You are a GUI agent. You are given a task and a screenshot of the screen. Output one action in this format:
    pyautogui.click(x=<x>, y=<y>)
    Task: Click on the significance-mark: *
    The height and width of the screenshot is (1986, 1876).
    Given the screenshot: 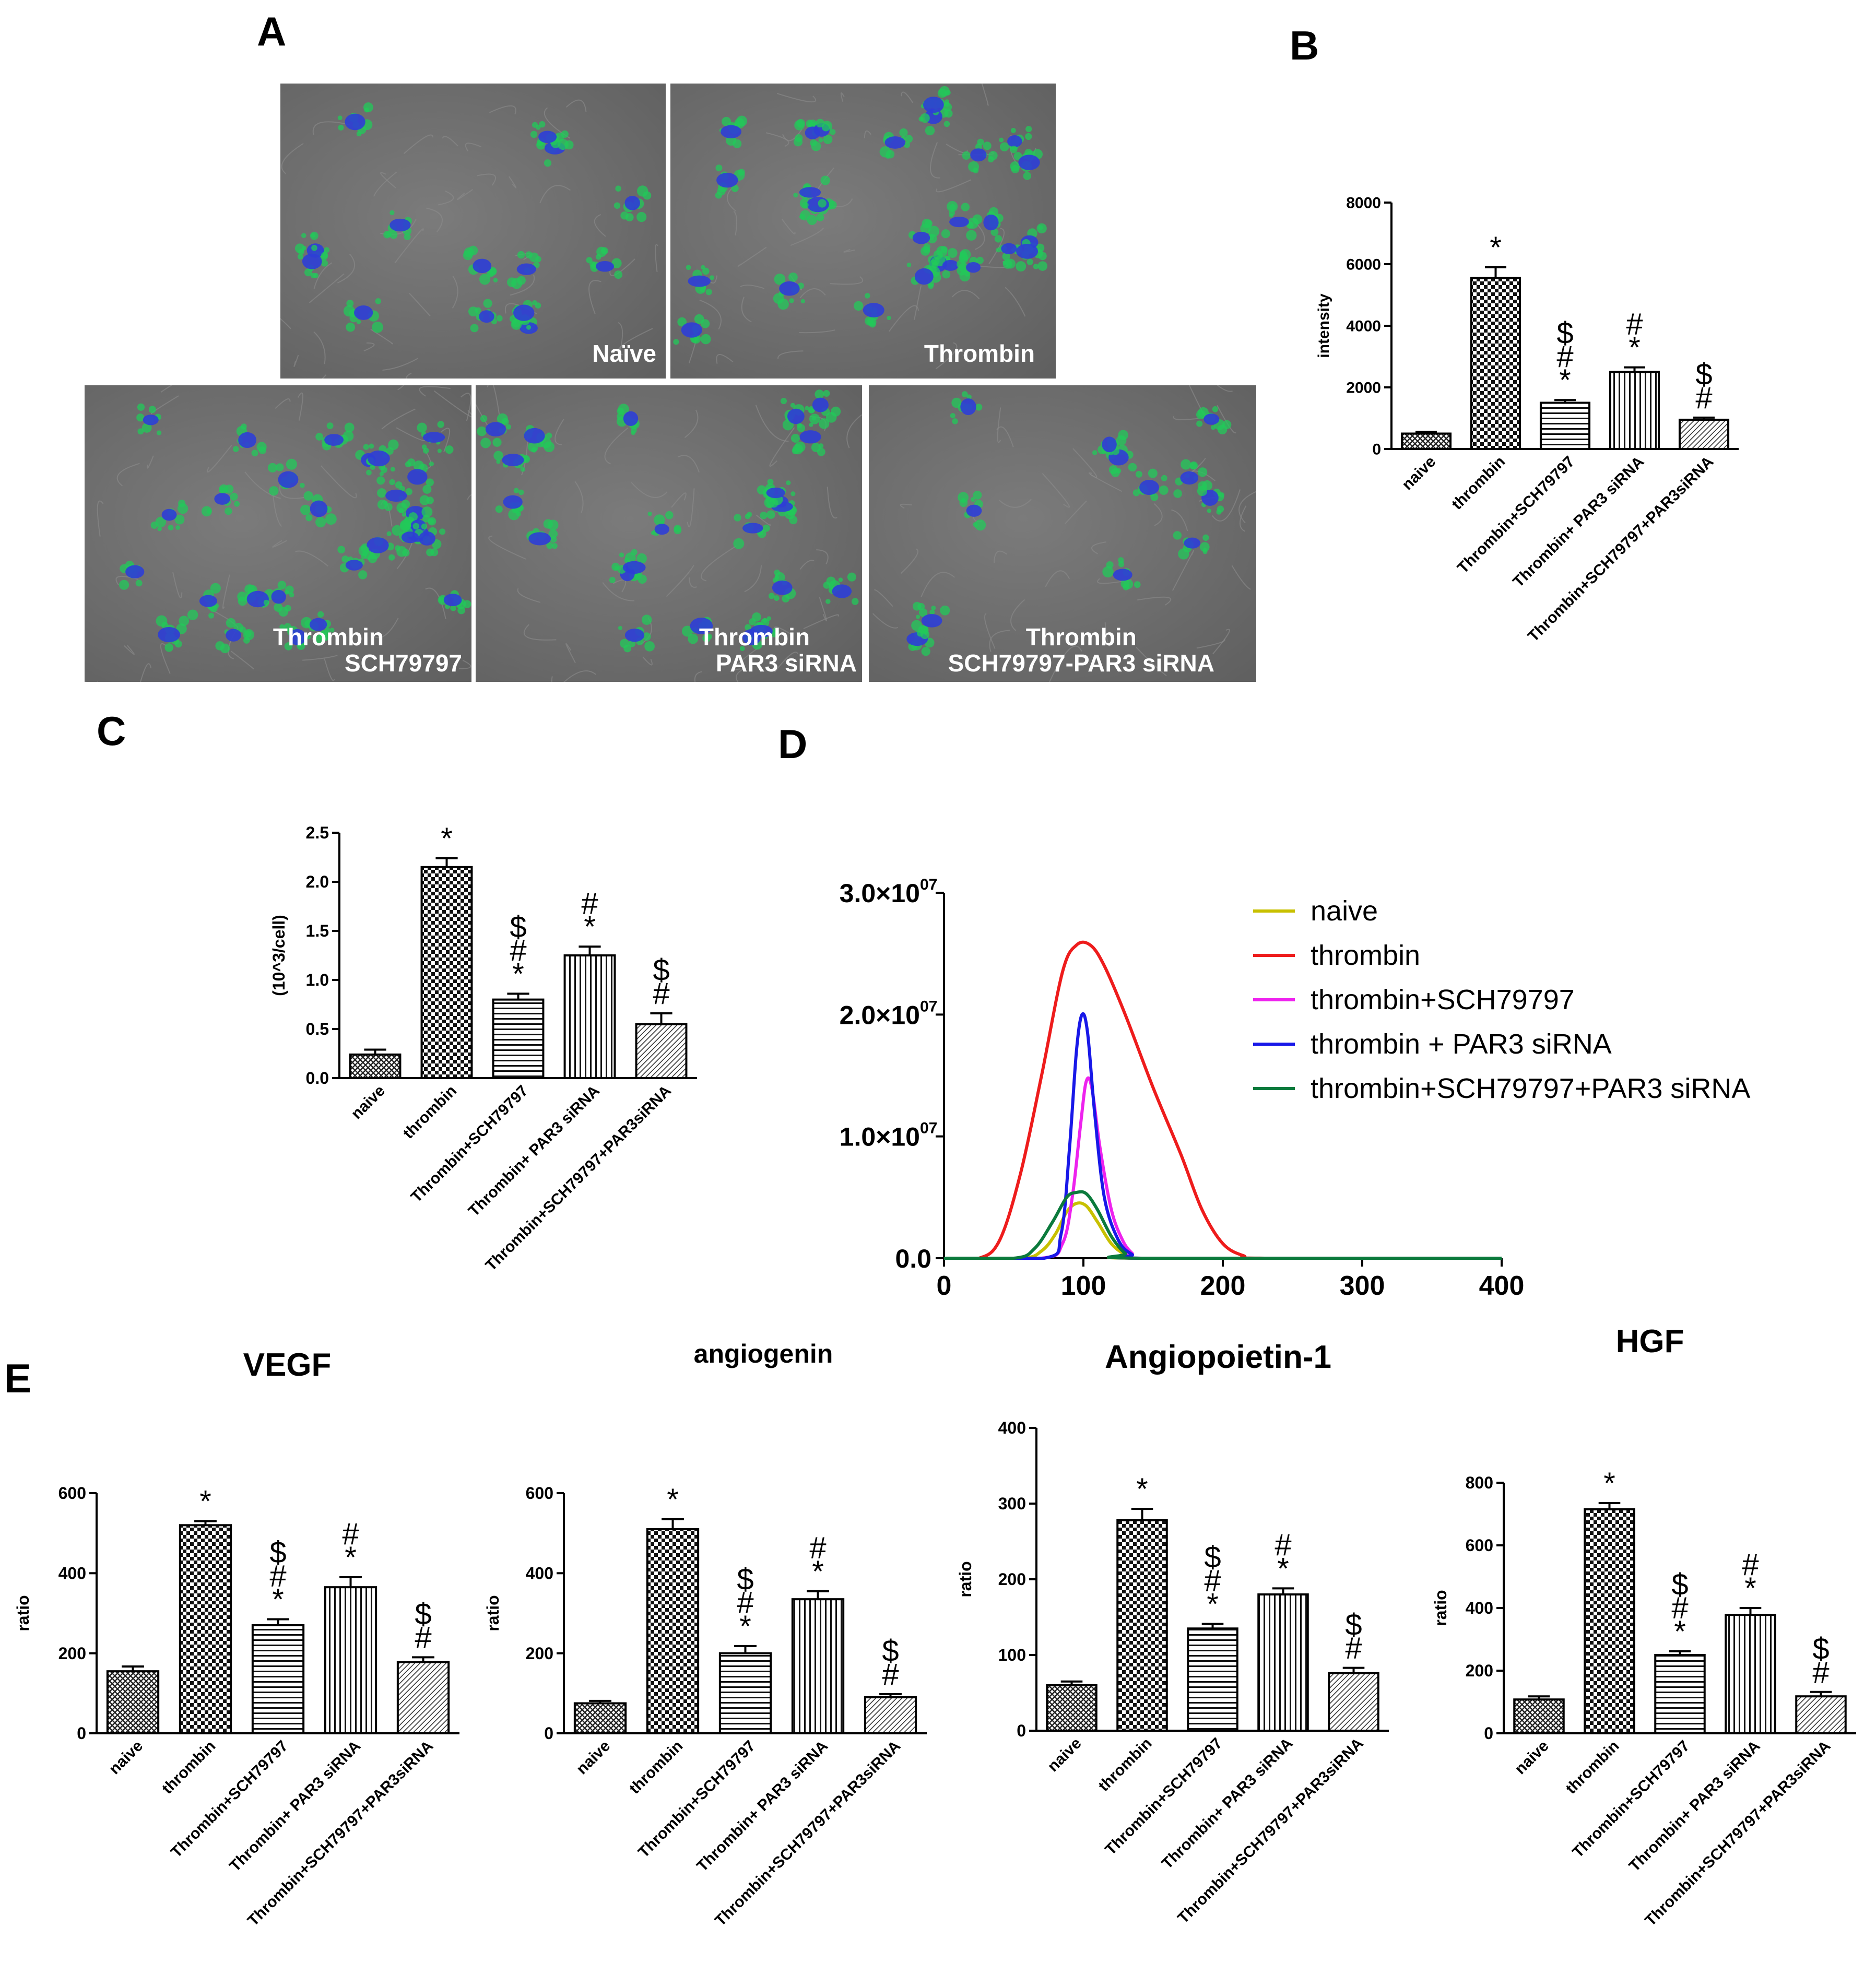 What is the action you would take?
    pyautogui.click(x=673, y=1500)
    